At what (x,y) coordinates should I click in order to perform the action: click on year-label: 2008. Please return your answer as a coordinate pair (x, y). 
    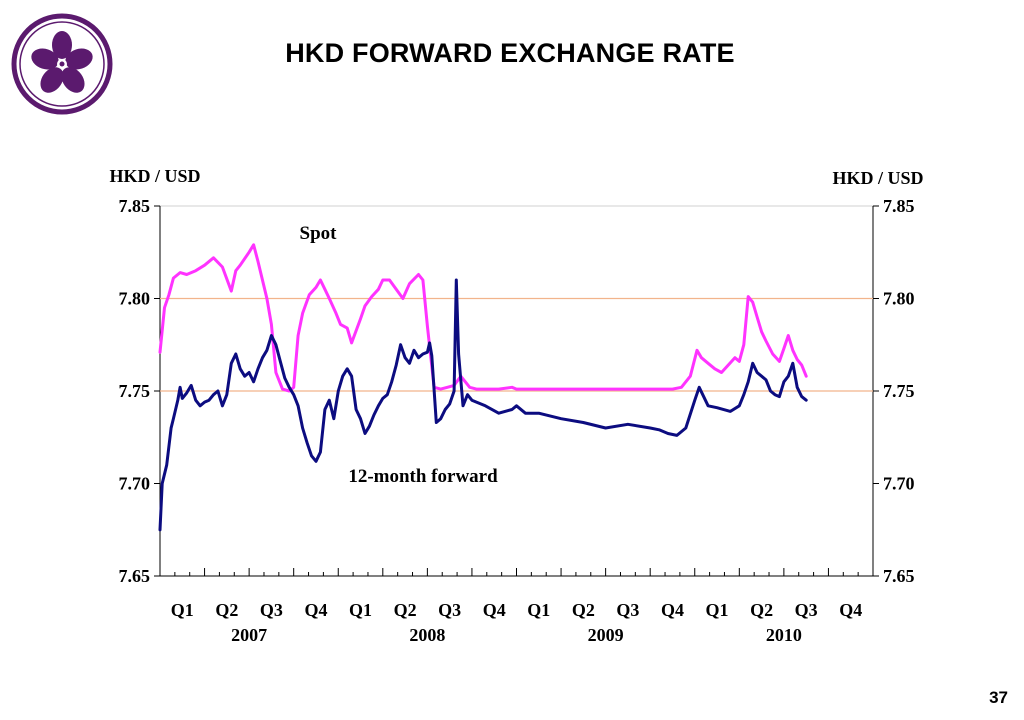
    Looking at the image, I should click on (427, 635).